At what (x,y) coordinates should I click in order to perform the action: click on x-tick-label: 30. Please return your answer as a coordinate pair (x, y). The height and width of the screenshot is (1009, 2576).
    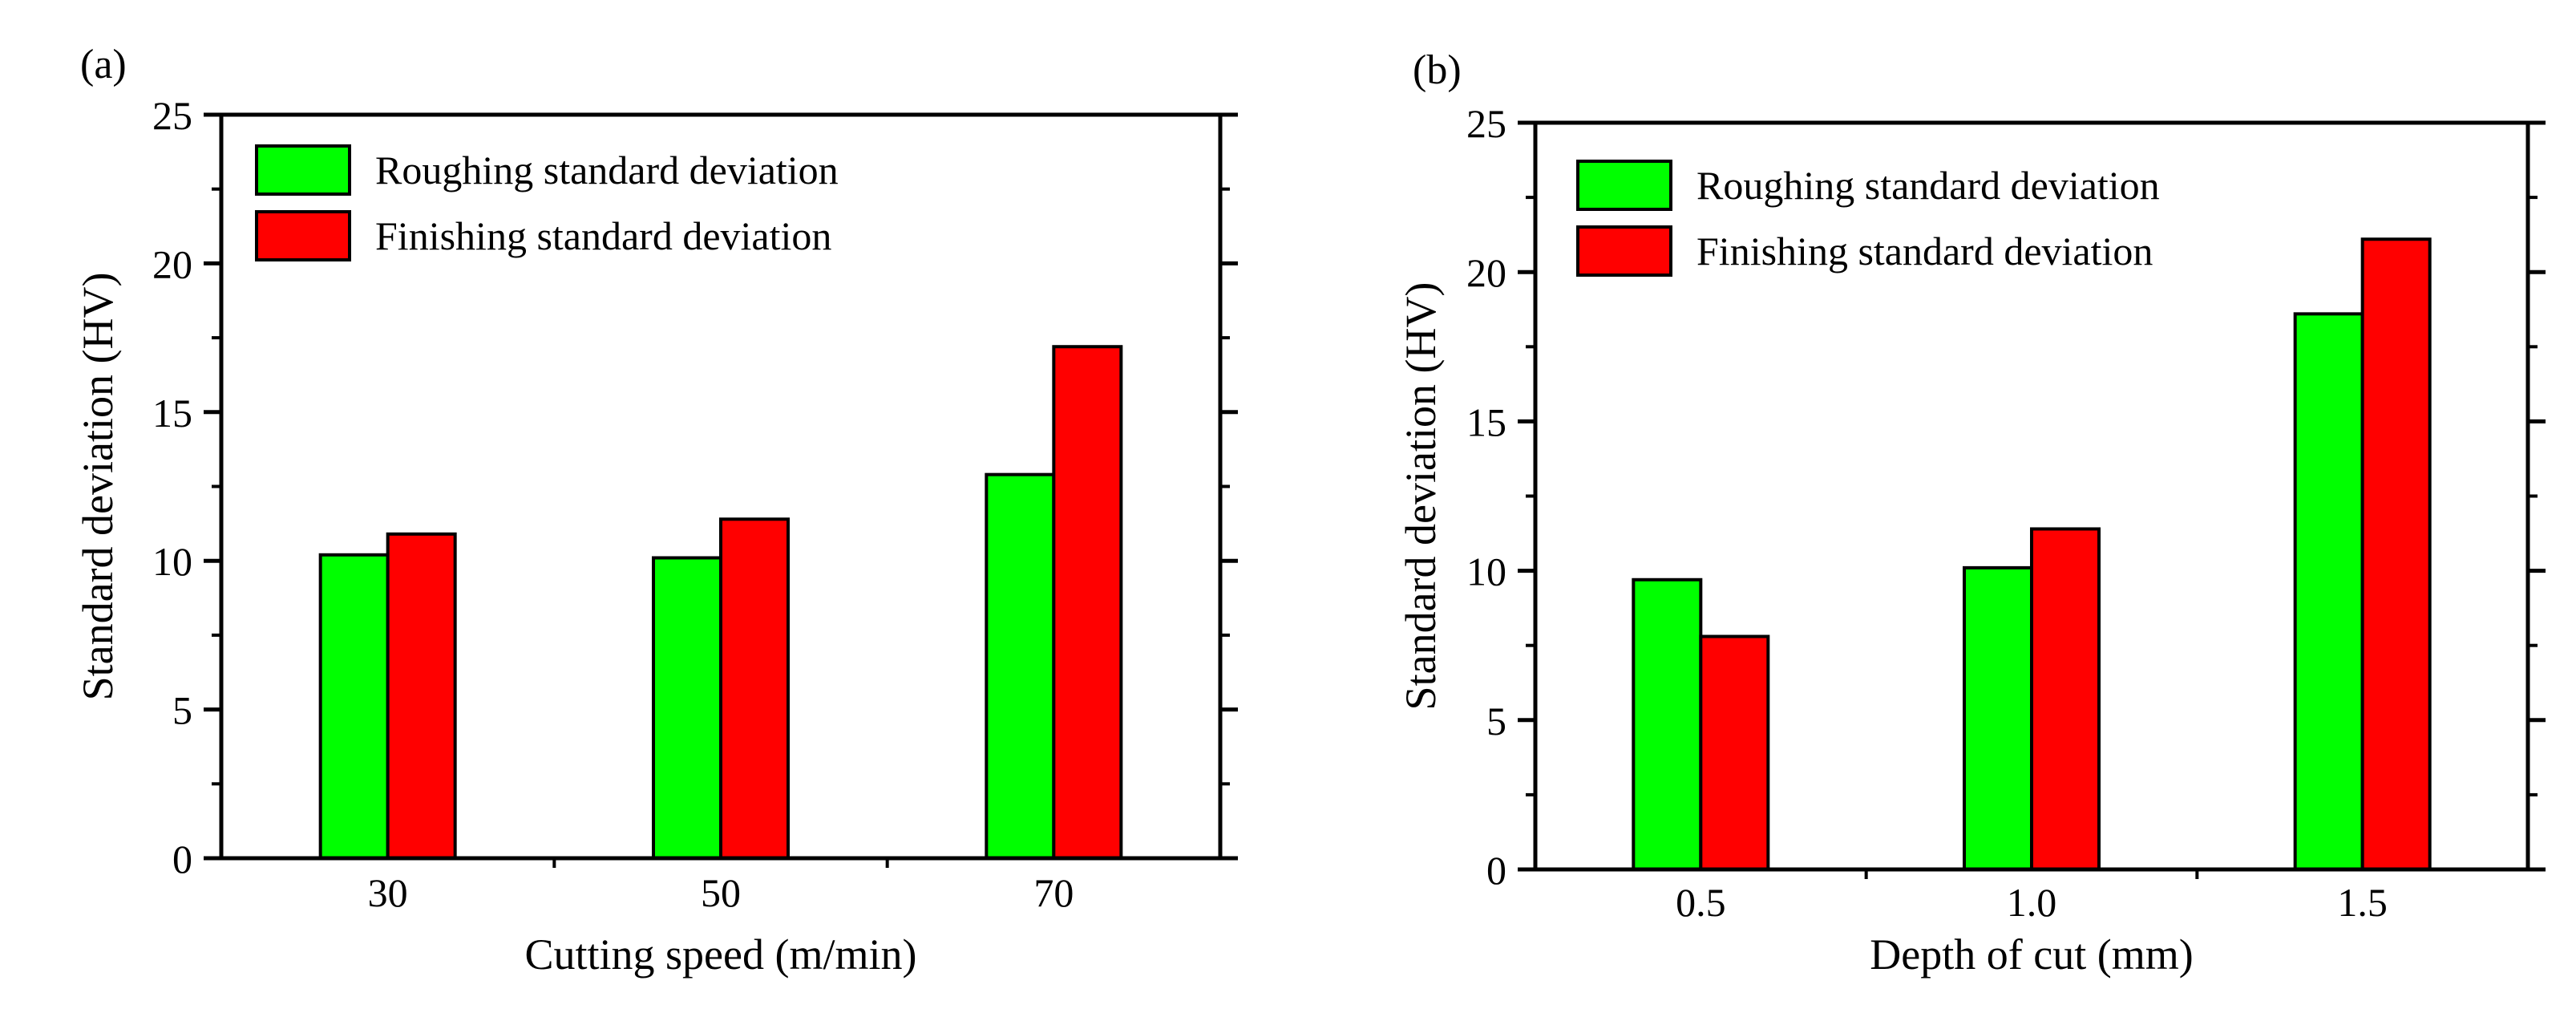
    Looking at the image, I should click on (388, 892).